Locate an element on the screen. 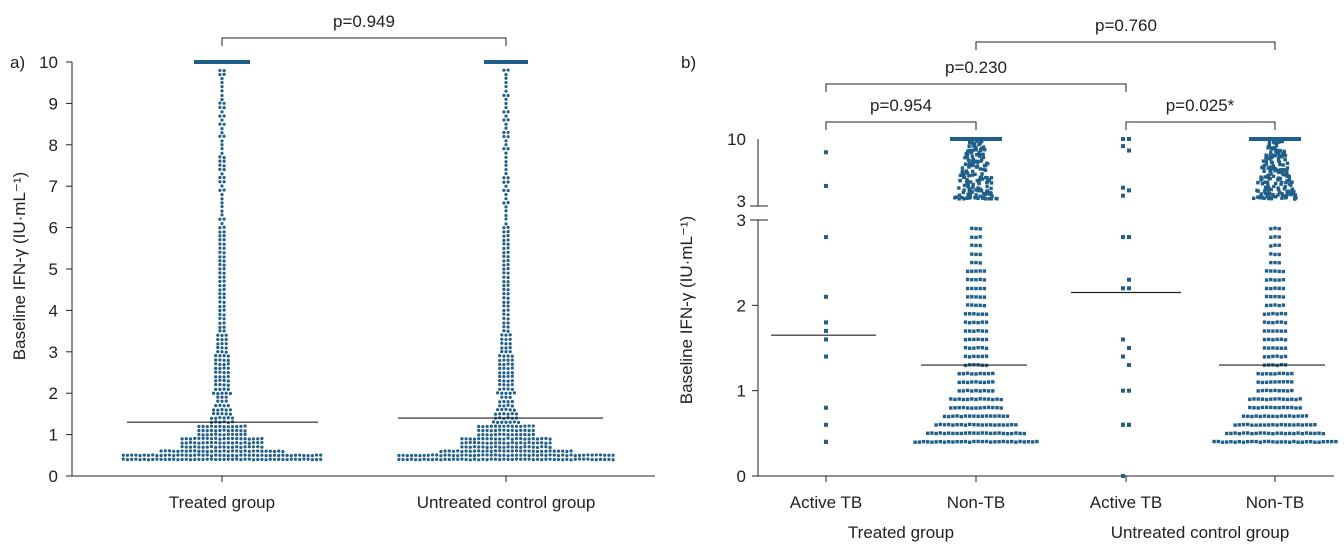 The image size is (1344, 545). panel-b-point-active-untreated is located at coordinates (1123, 237).